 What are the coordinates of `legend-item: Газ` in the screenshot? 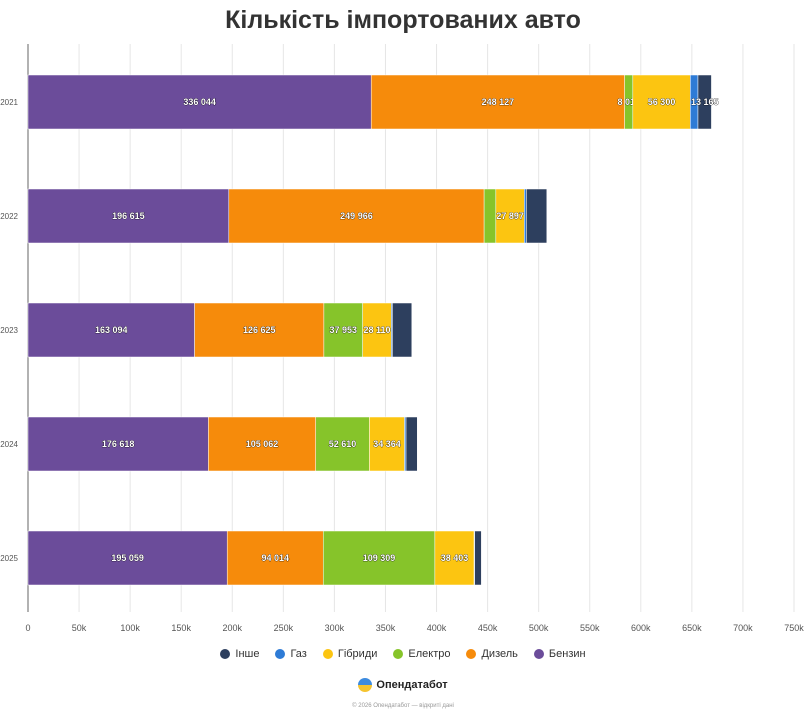 It's located at (291, 654).